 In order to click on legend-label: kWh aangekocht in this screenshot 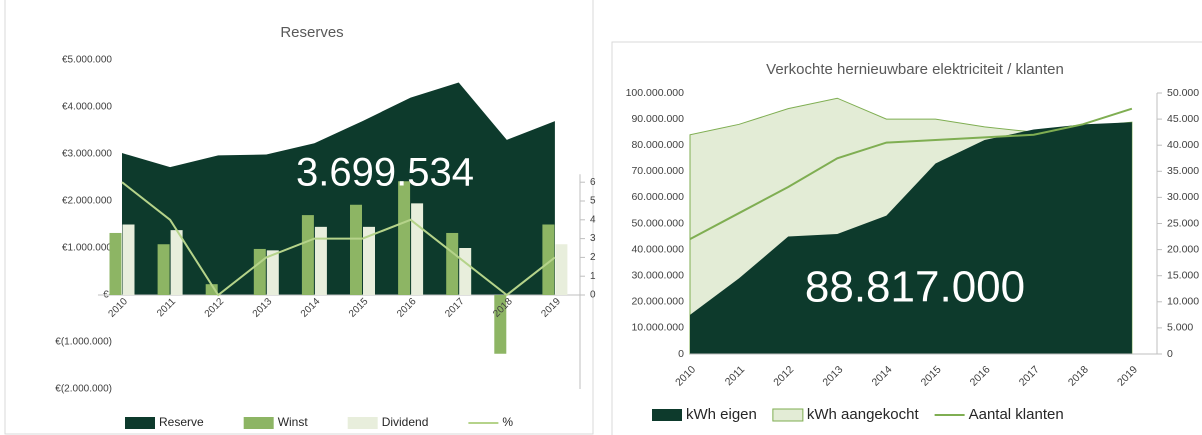, I will do `click(863, 414)`.